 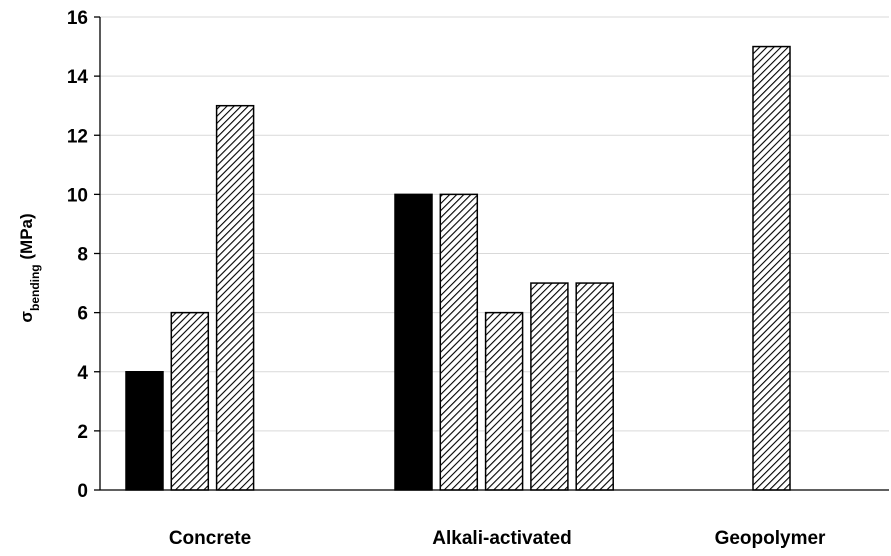 I want to click on y-tick-label-12: 12, so click(x=77, y=136).